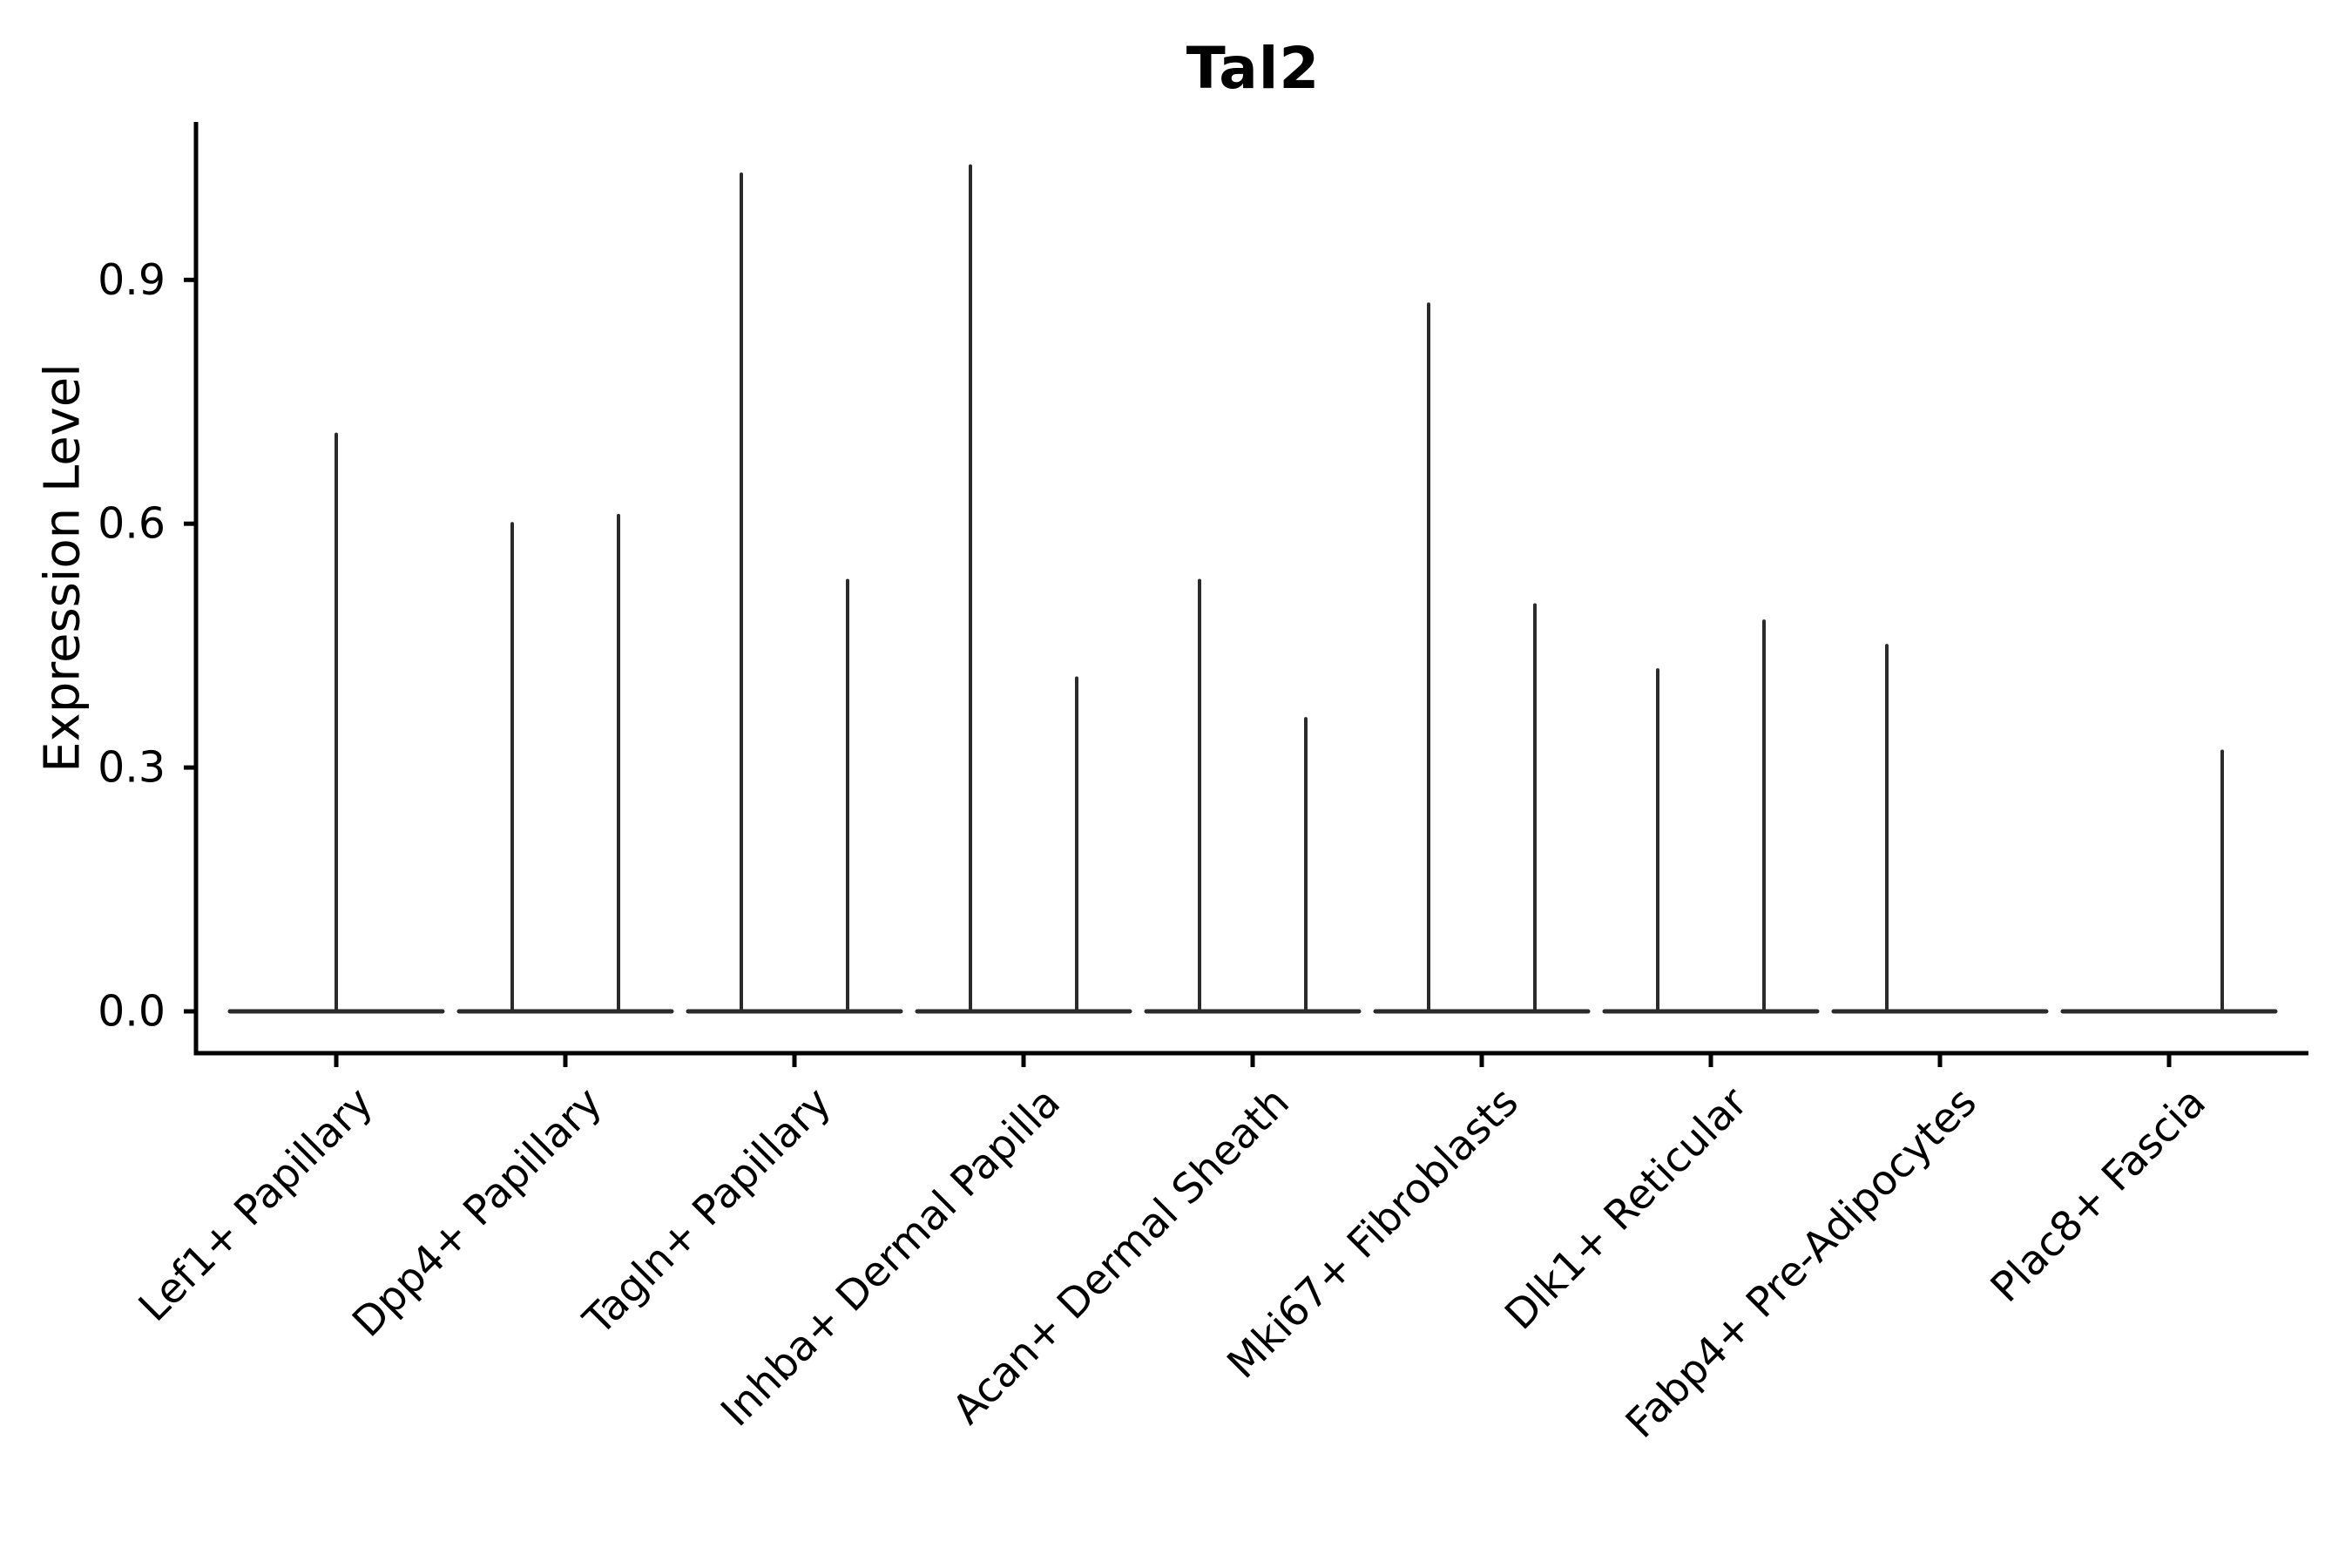  I want to click on chart-title: Tal2, so click(1253, 68).